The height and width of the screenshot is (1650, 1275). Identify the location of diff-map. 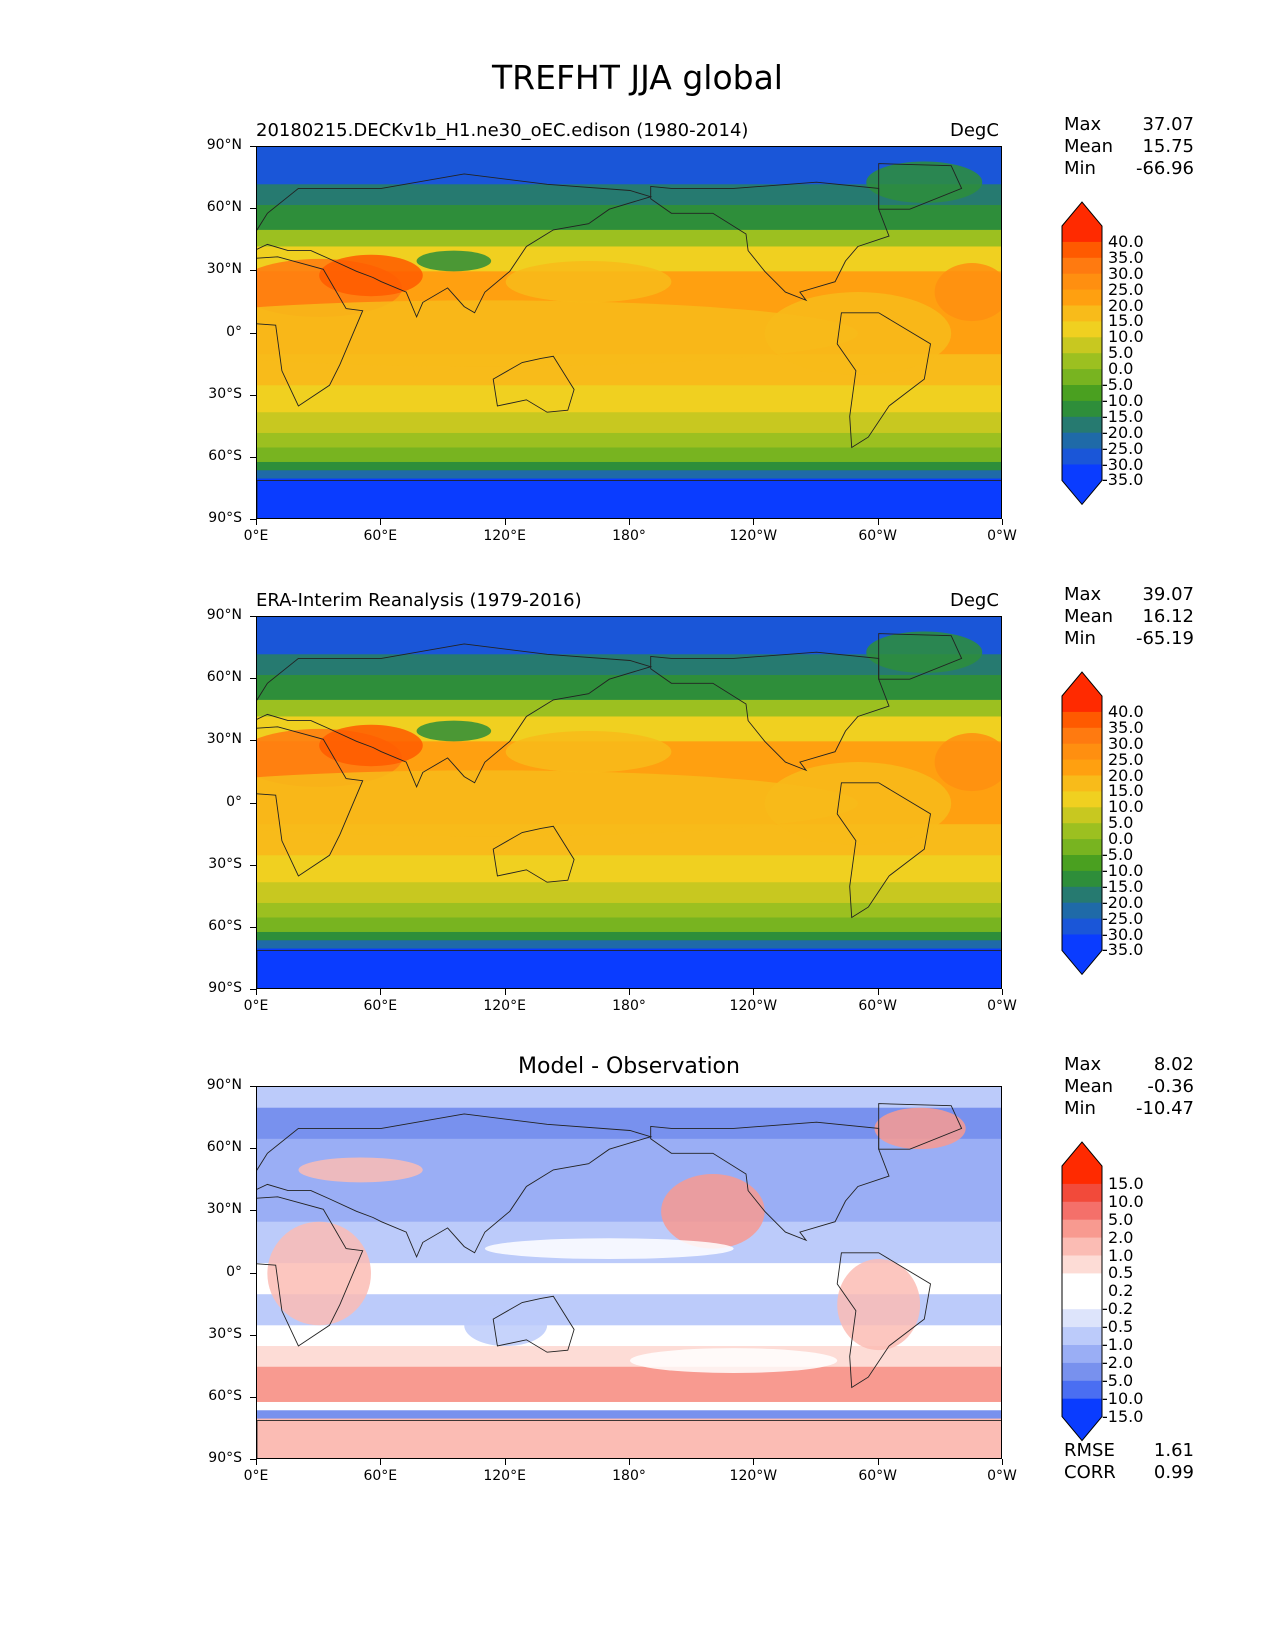
(629, 1272).